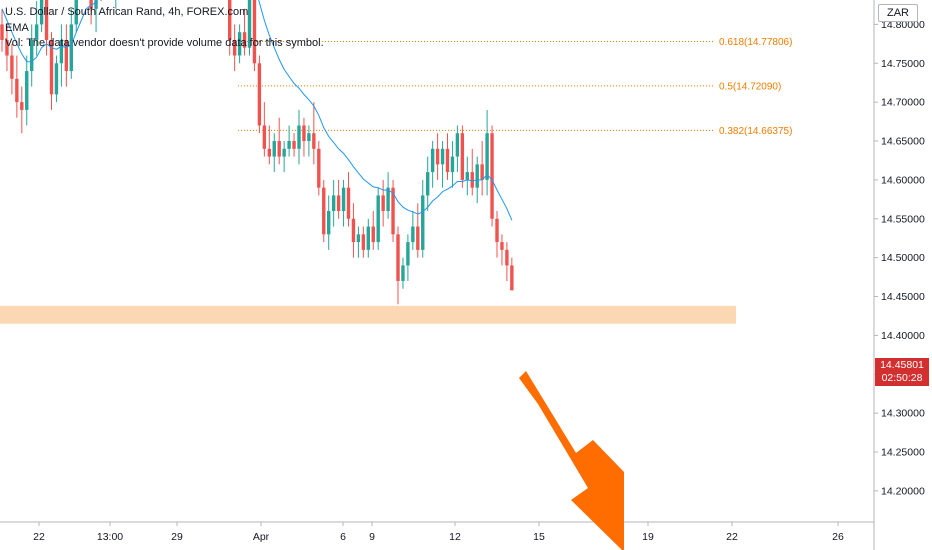 This screenshot has width=932, height=550. Describe the element at coordinates (455, 537) in the screenshot. I see `x-tick-label: 12` at that location.